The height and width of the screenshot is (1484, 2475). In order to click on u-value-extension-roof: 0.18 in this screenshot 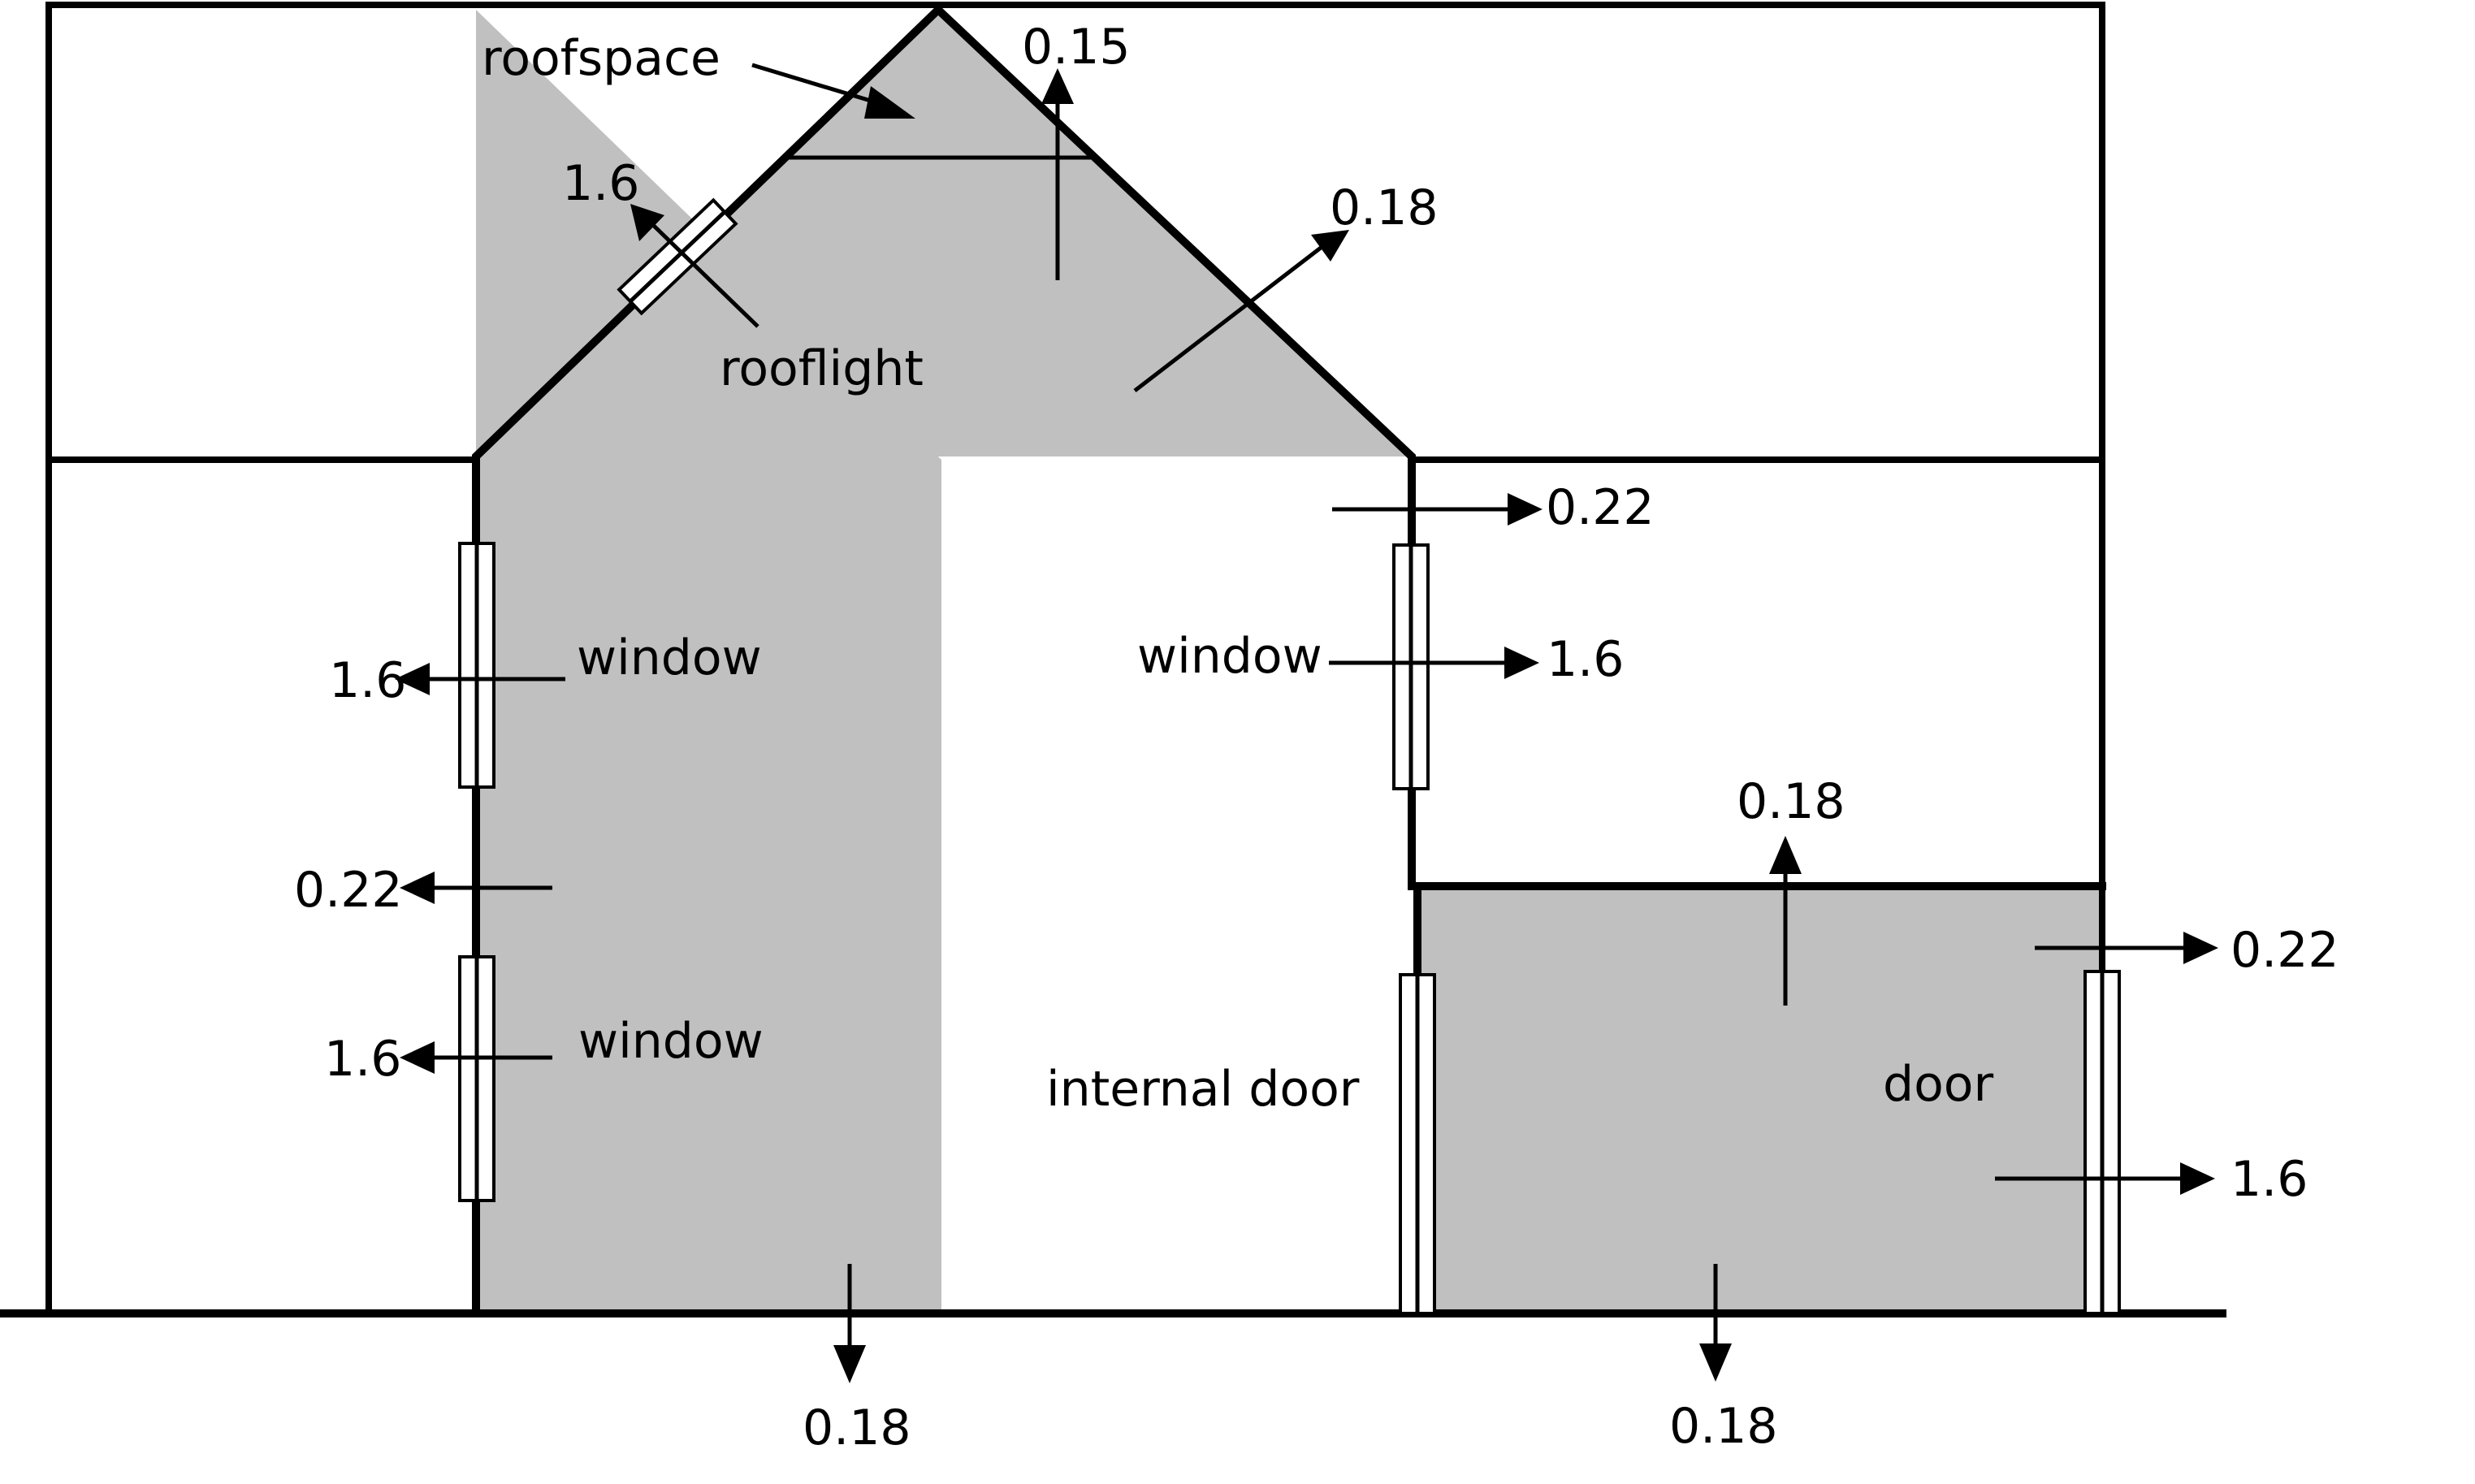, I will do `click(1791, 801)`.